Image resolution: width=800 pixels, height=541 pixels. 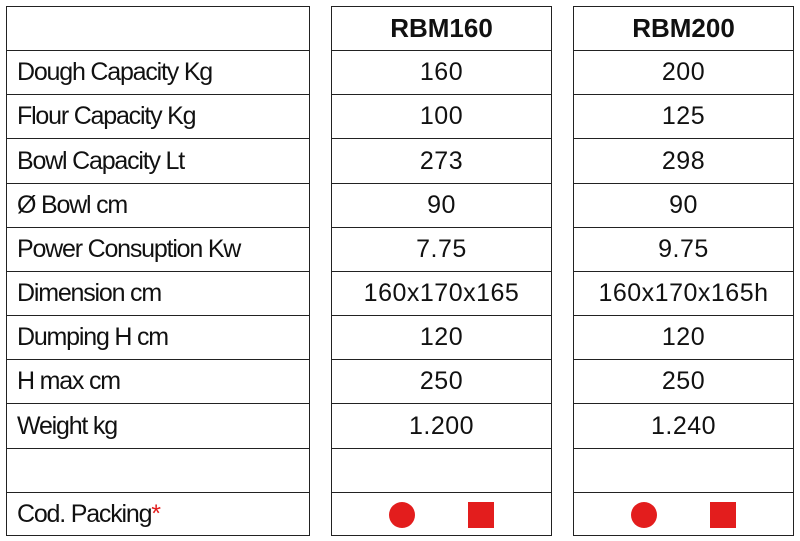 What do you see at coordinates (441, 73) in the screenshot?
I see `value-cell: 160` at bounding box center [441, 73].